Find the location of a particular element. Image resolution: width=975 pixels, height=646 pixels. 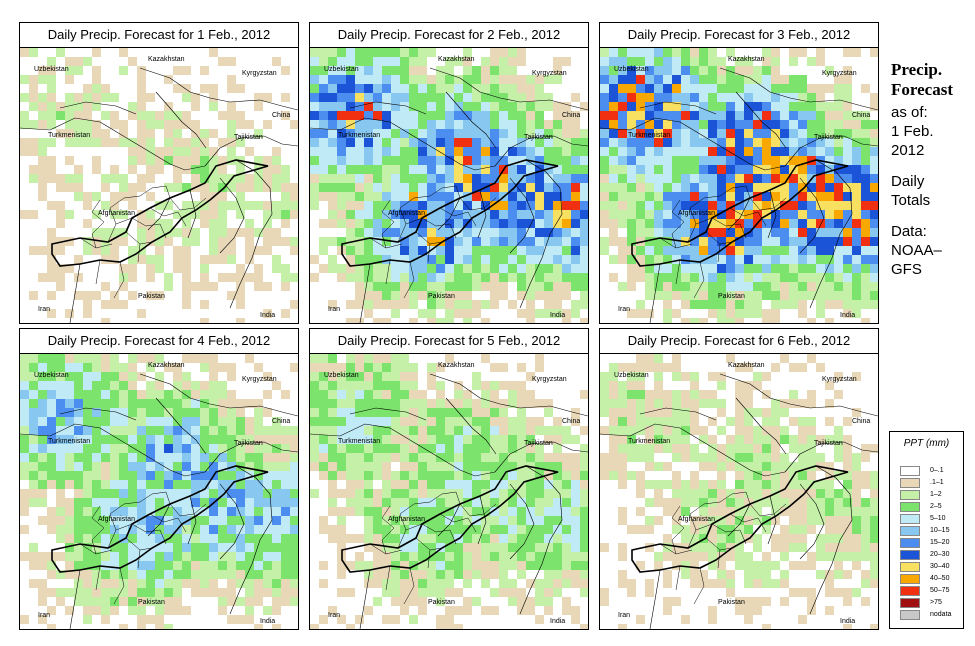

country-label: Tajikistan is located at coordinates (538, 137).